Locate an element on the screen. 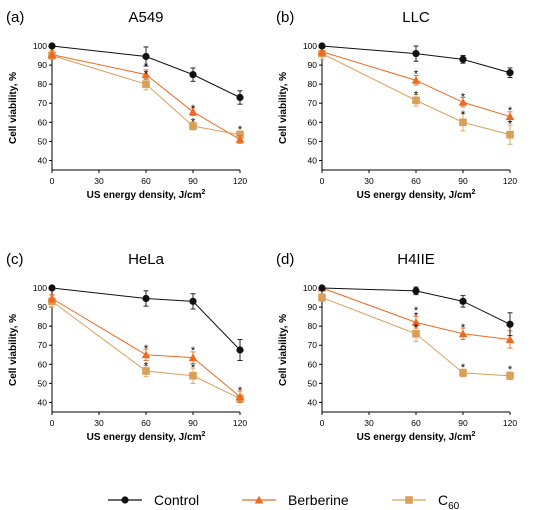  legend-label-text: C is located at coordinates (443, 500).